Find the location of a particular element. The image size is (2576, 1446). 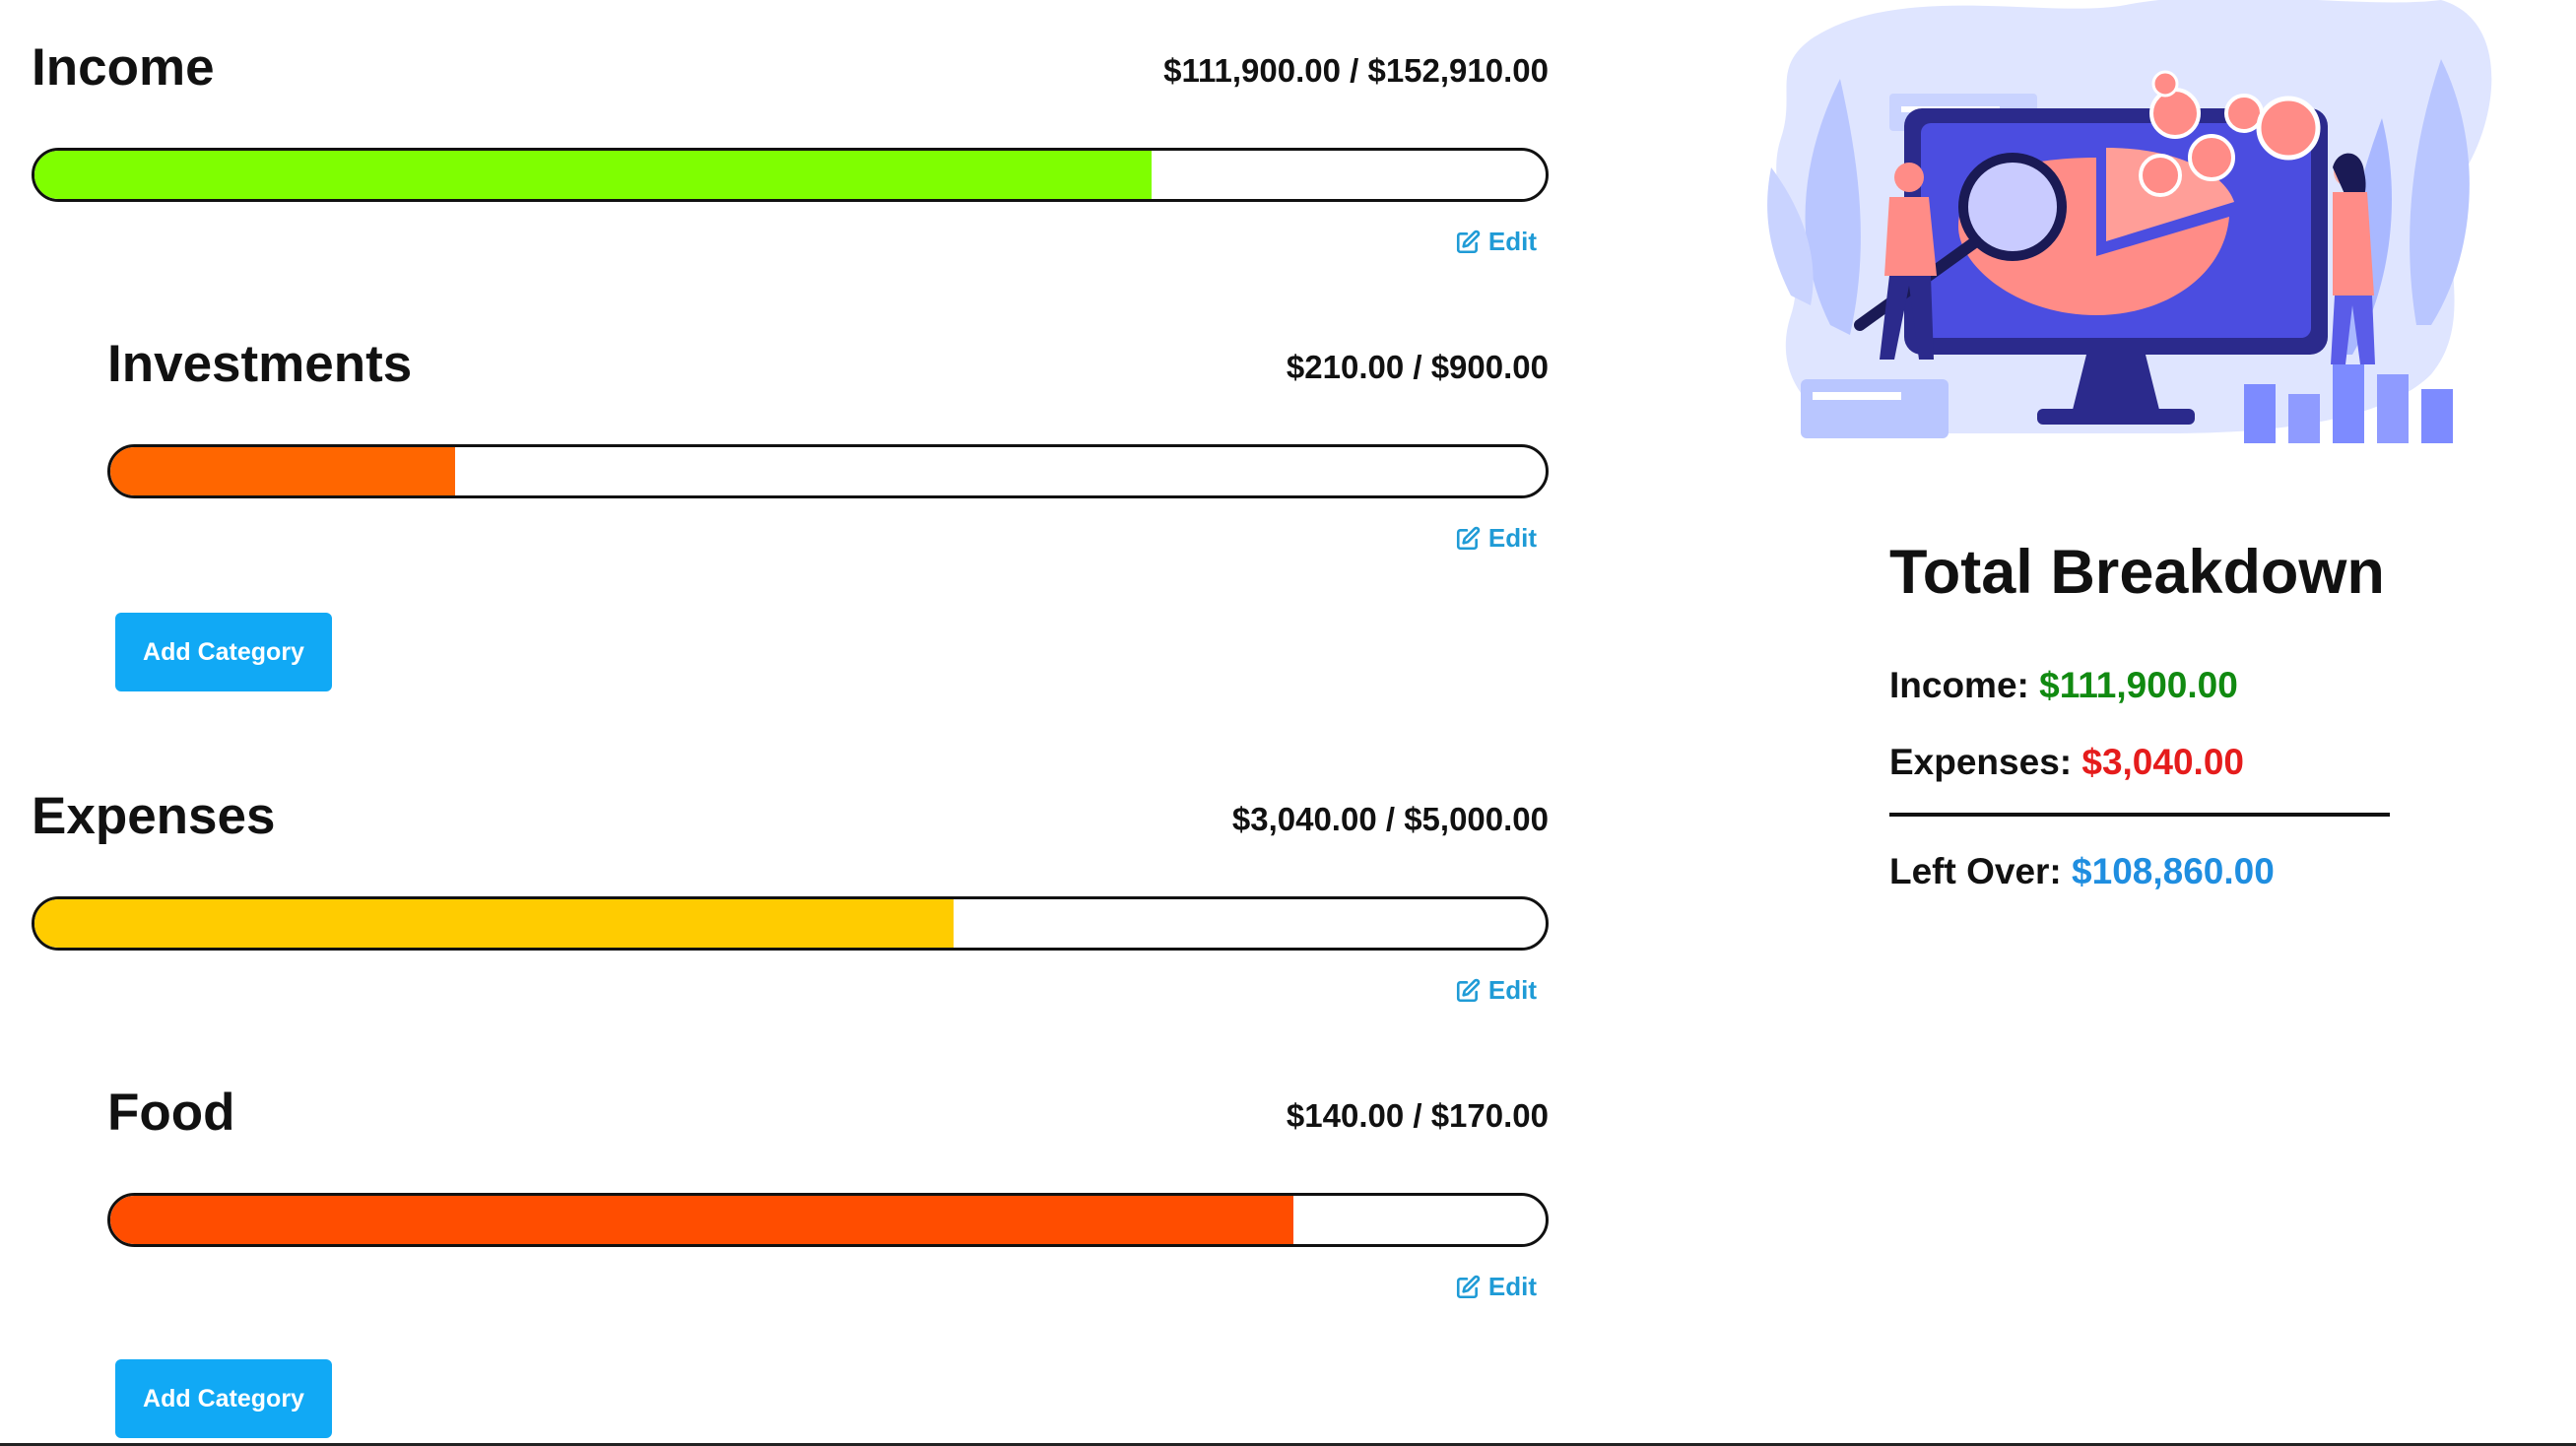

breakdown-leftover-label: Left Over: is located at coordinates (1976, 871).